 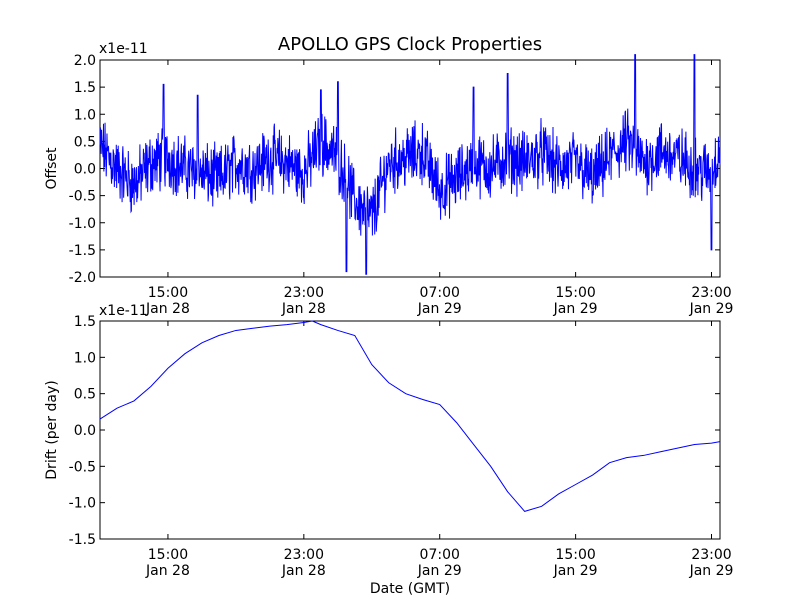 I want to click on y-tick-label: 2.0, so click(x=85, y=61).